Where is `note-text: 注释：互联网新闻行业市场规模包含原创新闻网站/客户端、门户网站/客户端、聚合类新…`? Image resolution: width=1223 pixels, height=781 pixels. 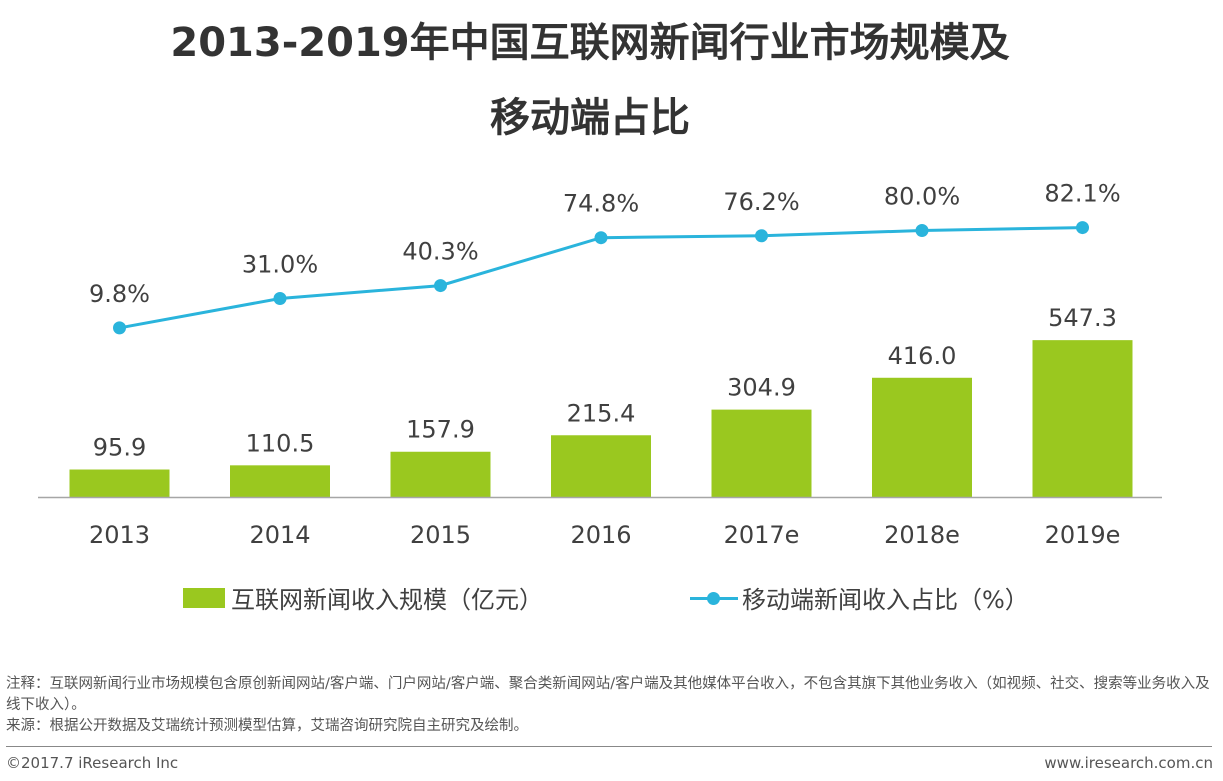
note-text: 注释：互联网新闻行业市场规模包含原创新闻网站/客户端、门户网站/客户端、聚合类新… is located at coordinates (608, 694).